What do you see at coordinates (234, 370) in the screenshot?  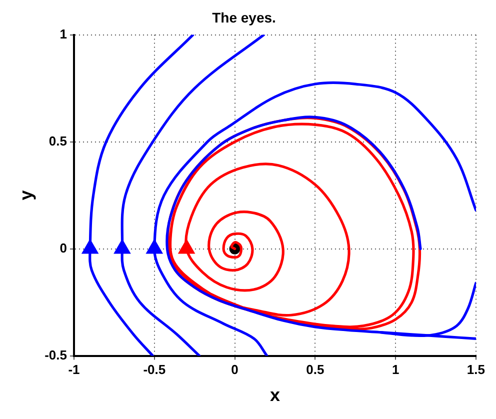 I see `x-tick-label: 0` at bounding box center [234, 370].